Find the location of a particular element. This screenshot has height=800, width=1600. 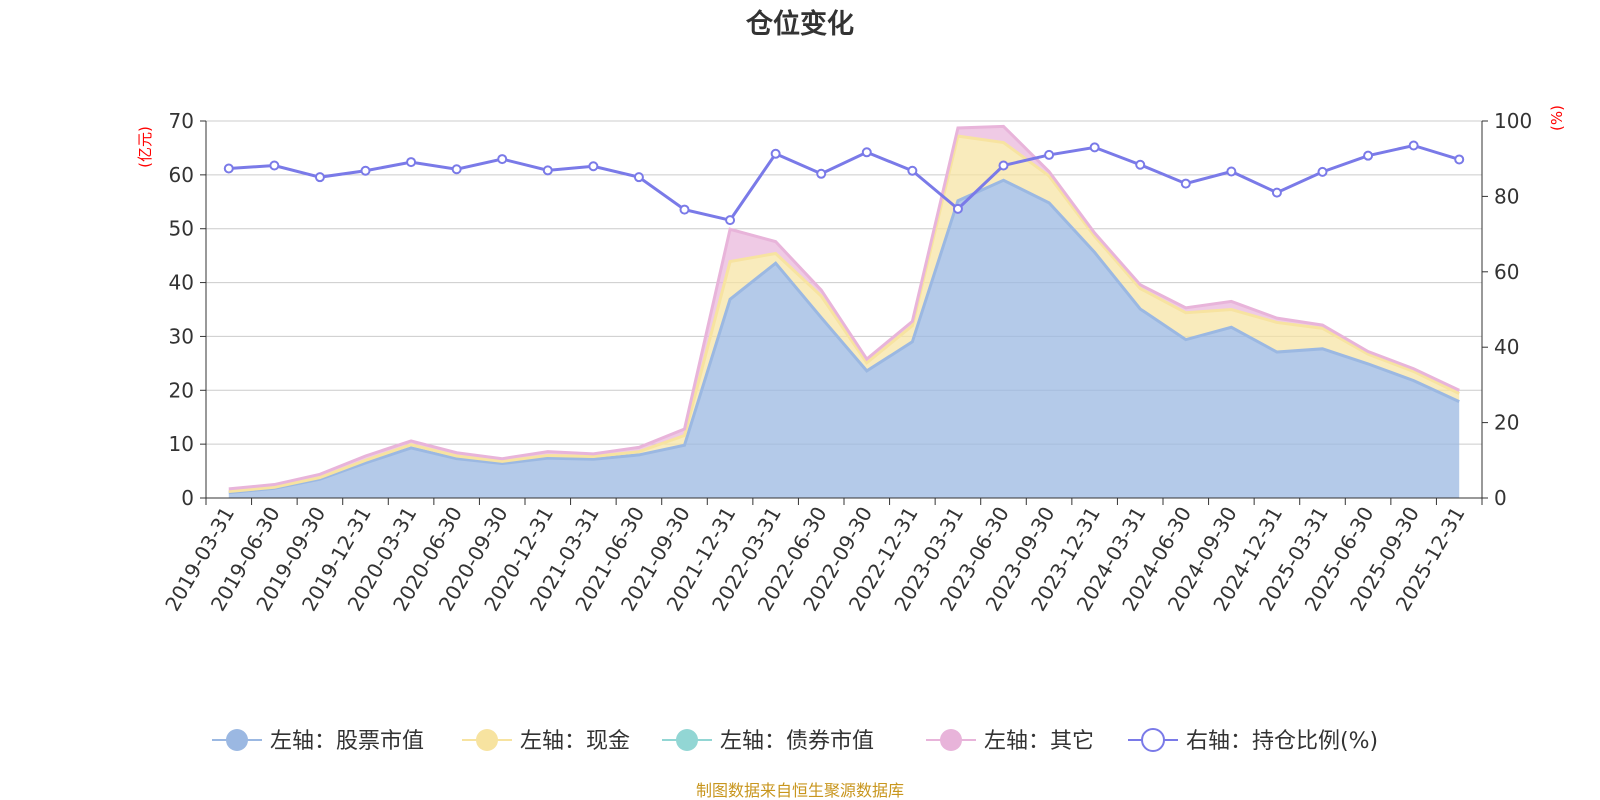

source-note: 制图数据来自恒生聚源数据库 is located at coordinates (800, 790).